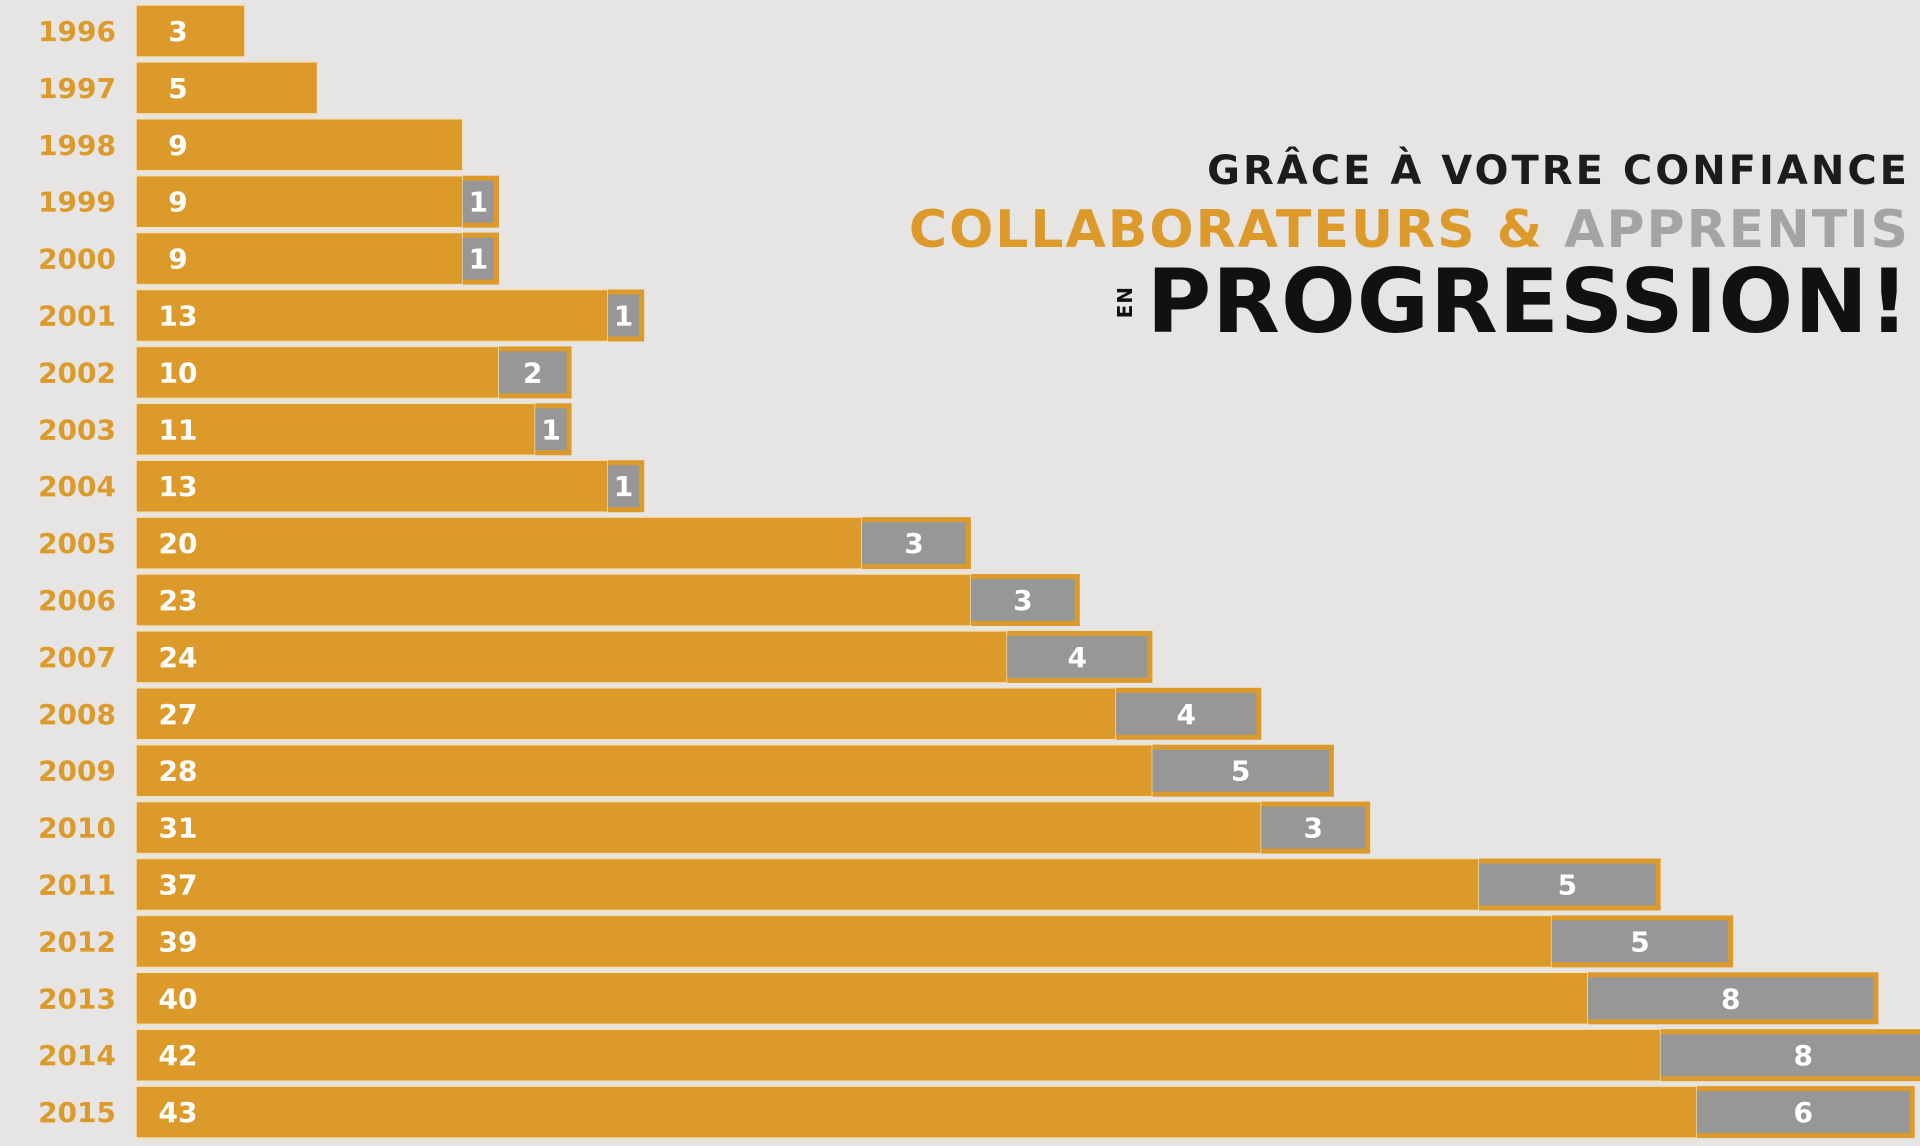  I want to click on y-tick-label: 1999, so click(77, 202).